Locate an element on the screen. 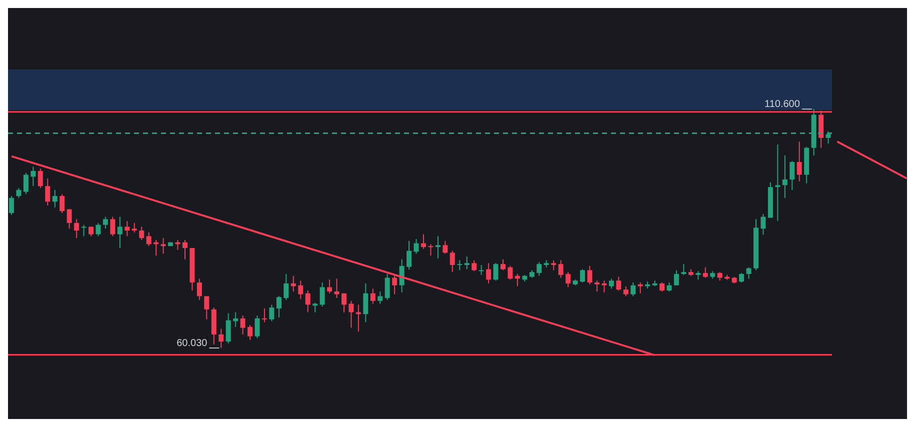 Image resolution: width=915 pixels, height=427 pixels. annotation: 110.600 is located at coordinates (782, 104).